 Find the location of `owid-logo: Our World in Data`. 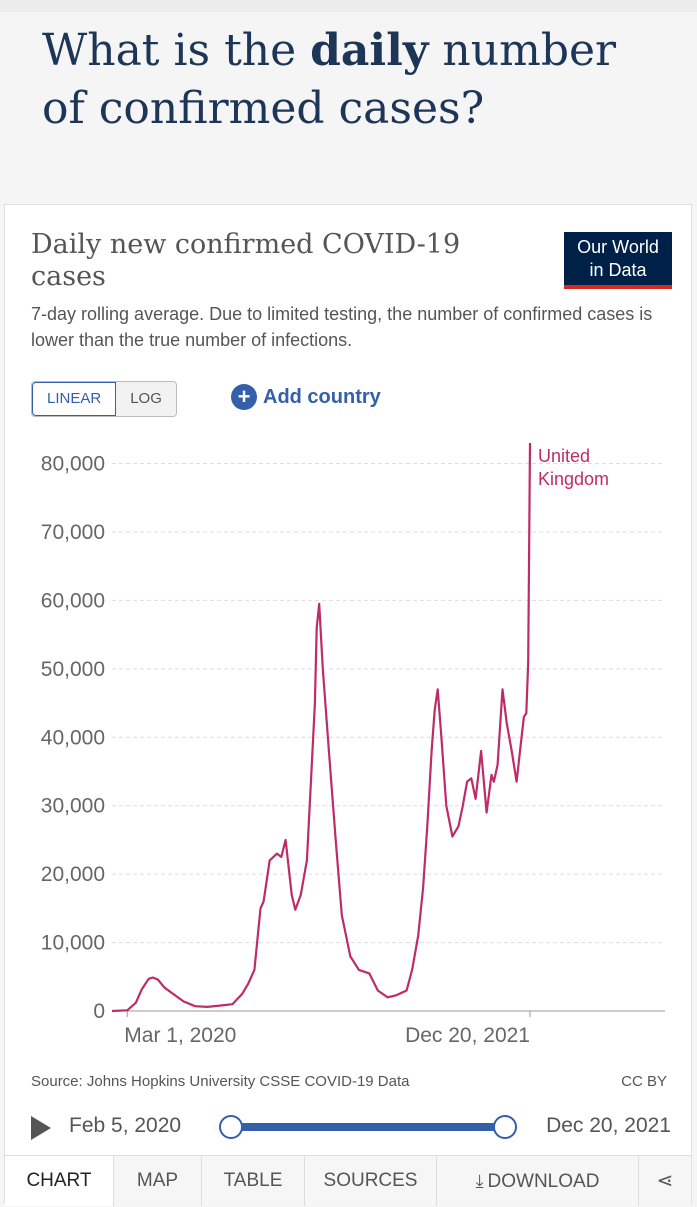

owid-logo: Our World in Data is located at coordinates (618, 260).